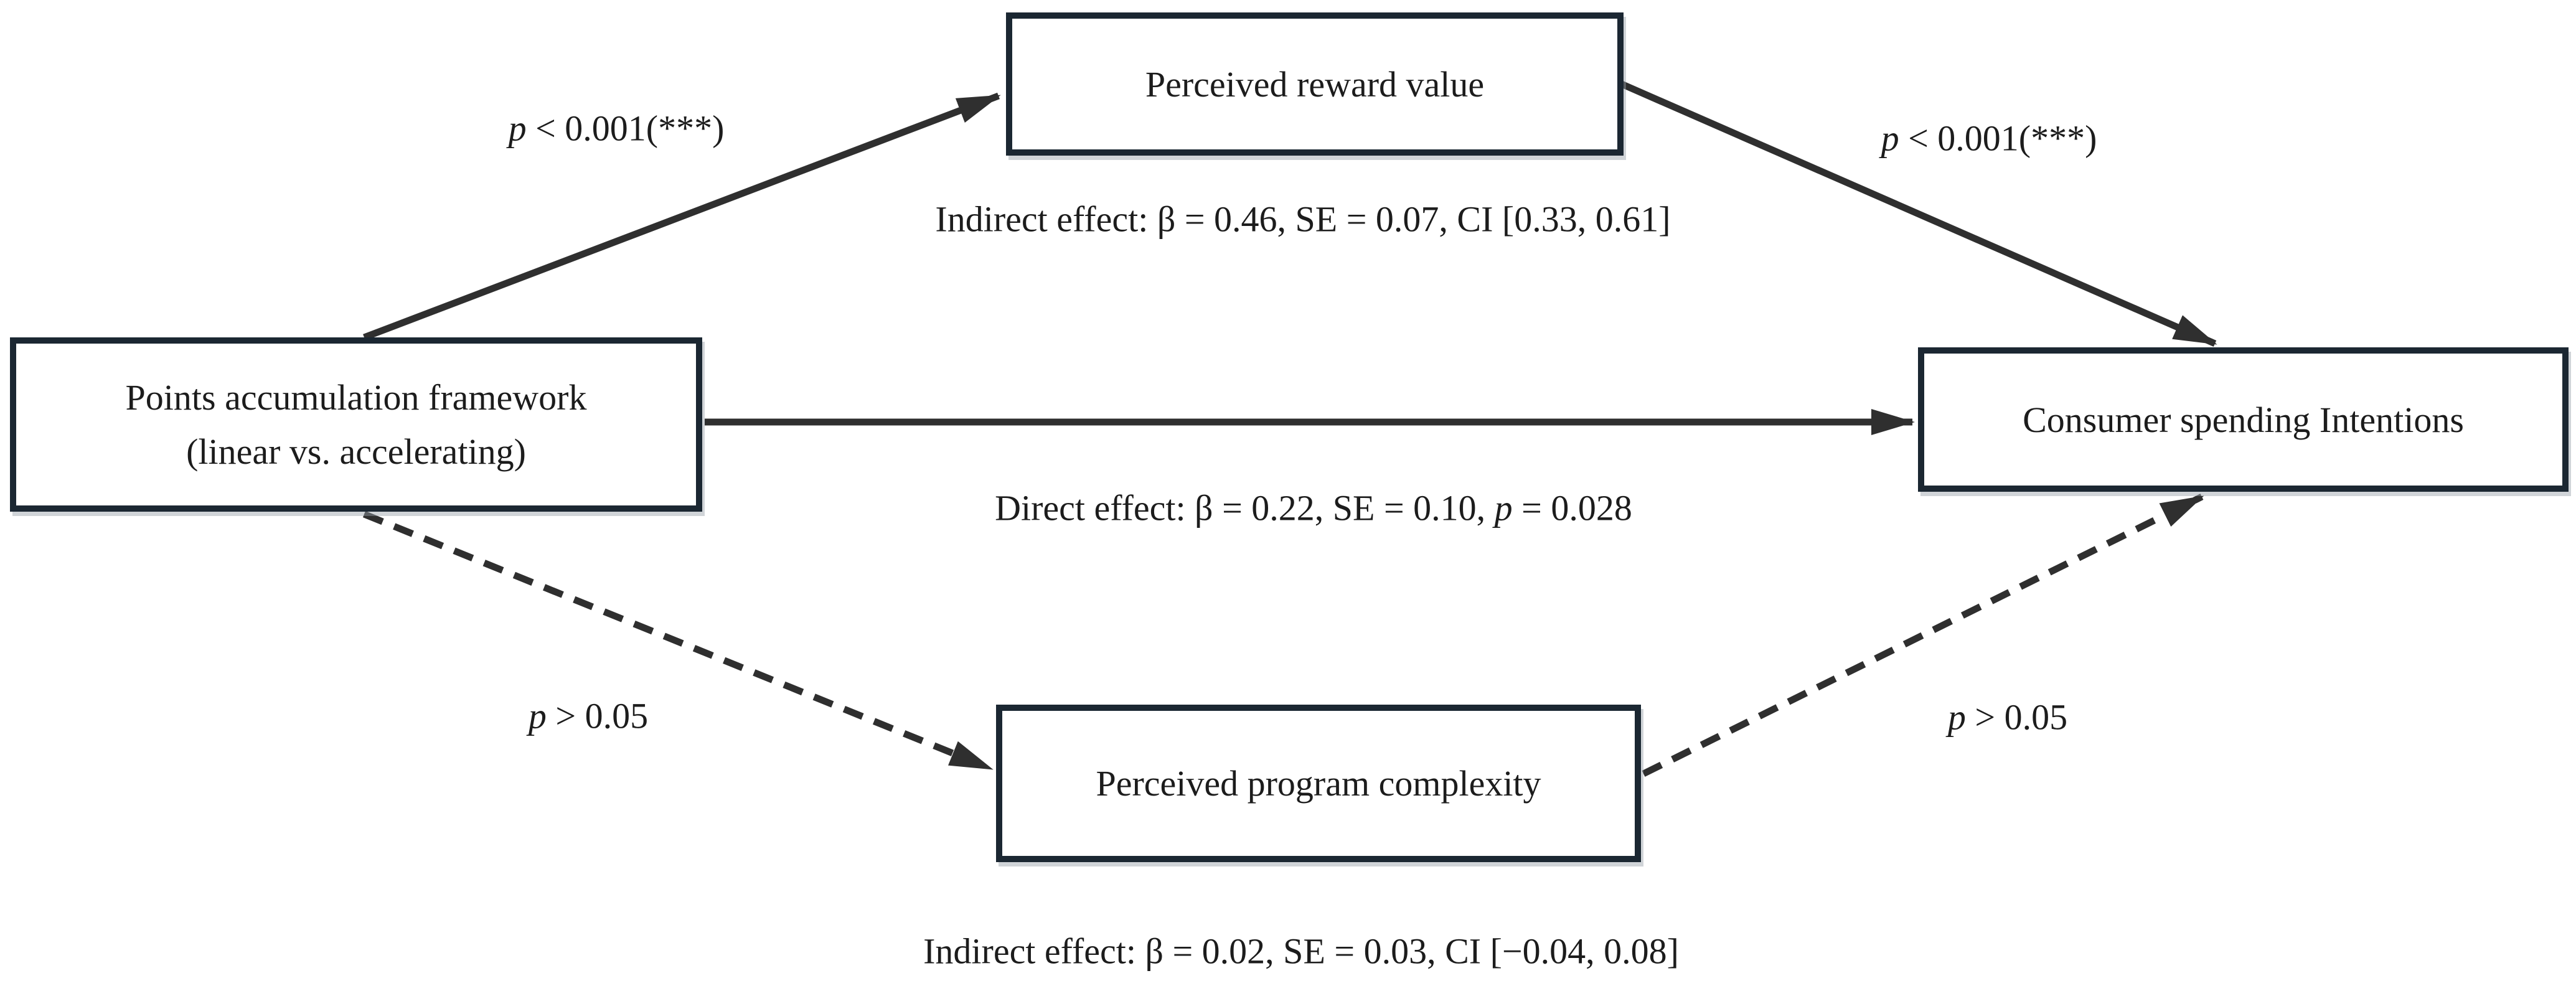 This screenshot has width=2576, height=986. What do you see at coordinates (1245, 508) in the screenshot?
I see `direct-effect-prefix: Direct effect: β = 0.22, SE = 0.10,` at bounding box center [1245, 508].